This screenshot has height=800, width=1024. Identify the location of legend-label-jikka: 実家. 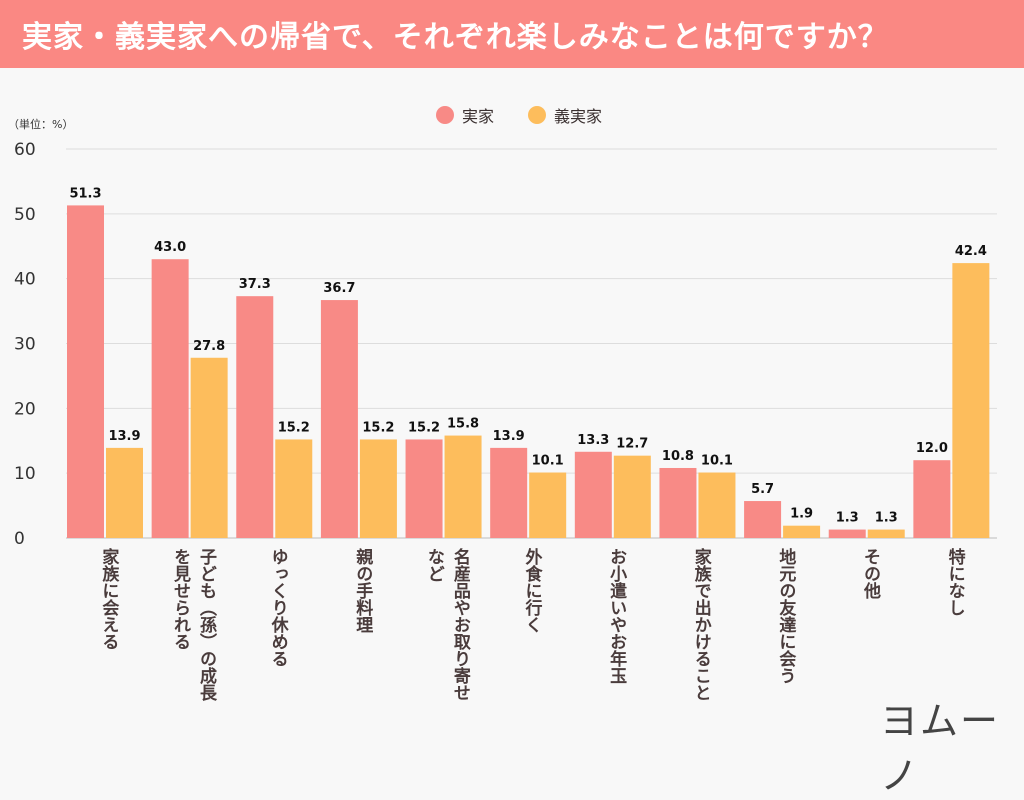
(478, 116).